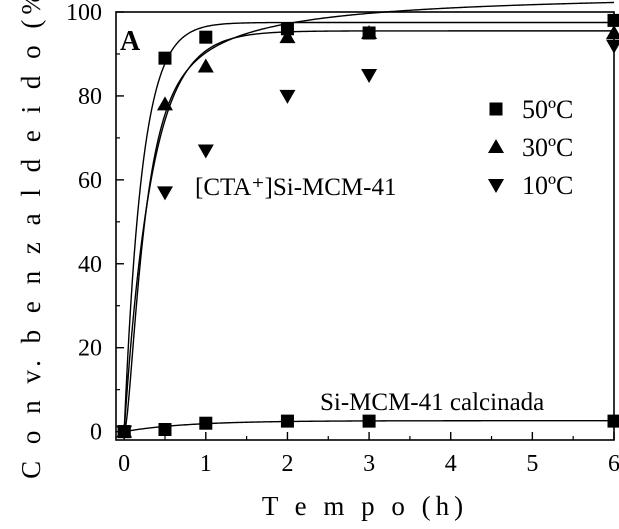 Image resolution: width=619 pixels, height=529 pixels. Describe the element at coordinates (90, 265) in the screenshot. I see `y-tick-label: 40` at that location.